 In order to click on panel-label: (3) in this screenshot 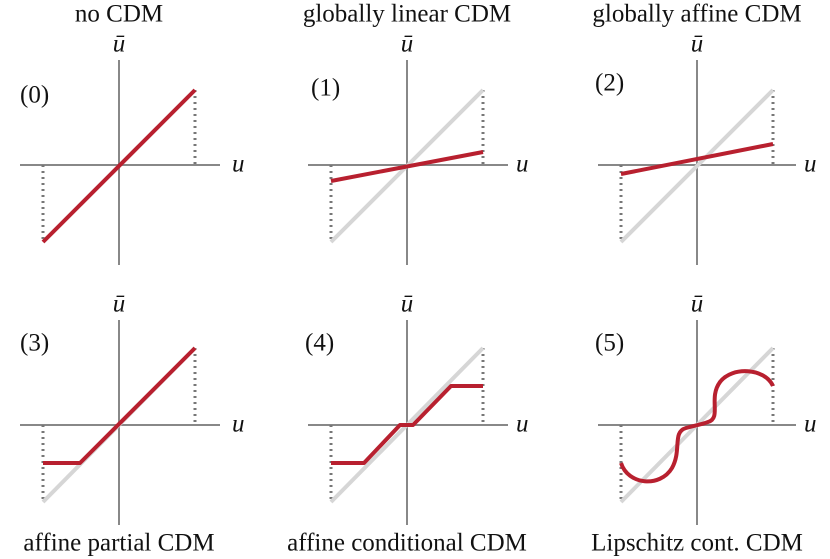, I will do `click(34, 343)`.